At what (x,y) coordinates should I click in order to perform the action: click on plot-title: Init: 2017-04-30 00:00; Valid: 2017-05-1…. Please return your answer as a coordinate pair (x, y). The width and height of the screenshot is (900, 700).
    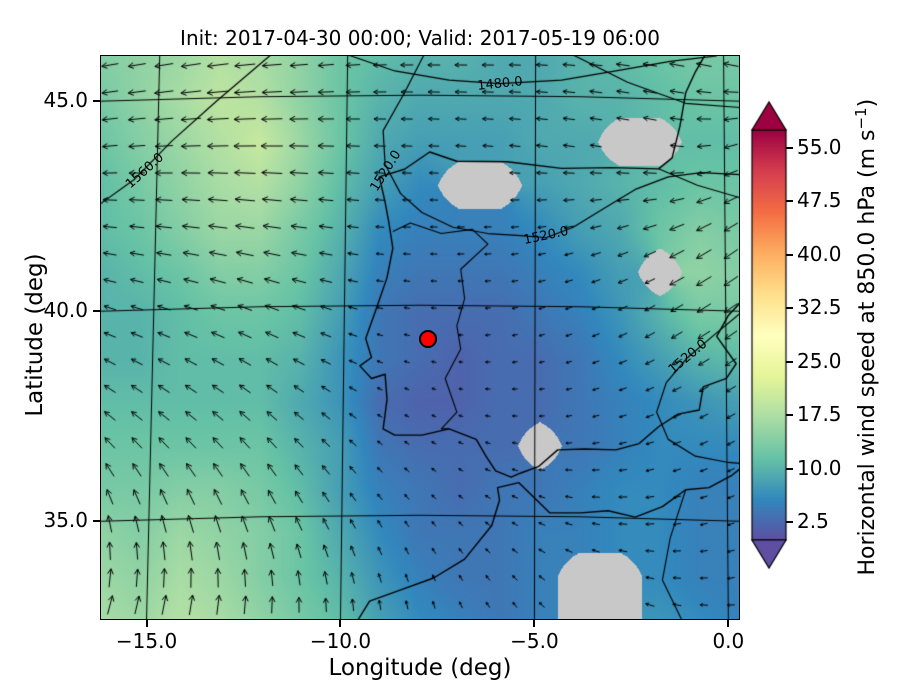
    Looking at the image, I should click on (420, 38).